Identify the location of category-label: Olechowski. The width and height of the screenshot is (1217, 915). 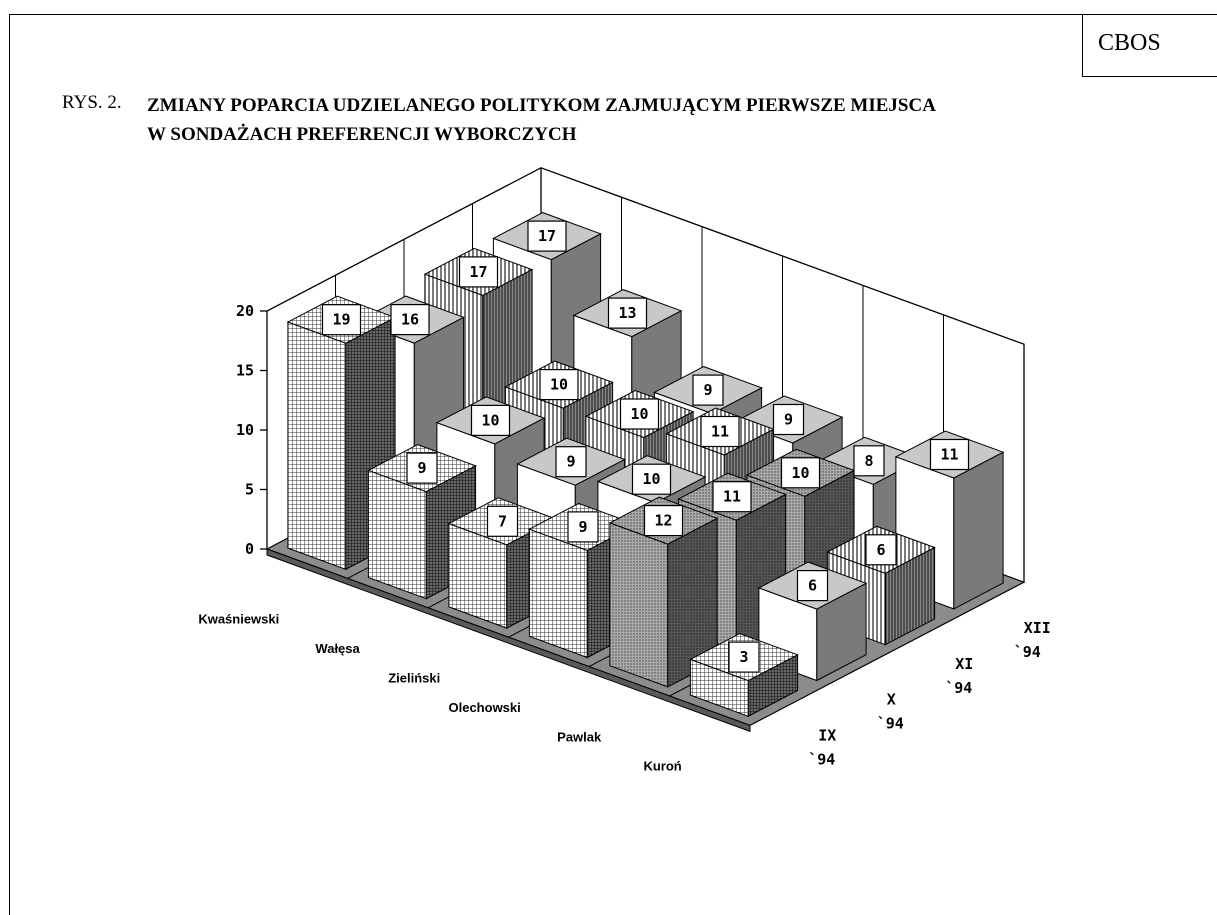
(485, 707).